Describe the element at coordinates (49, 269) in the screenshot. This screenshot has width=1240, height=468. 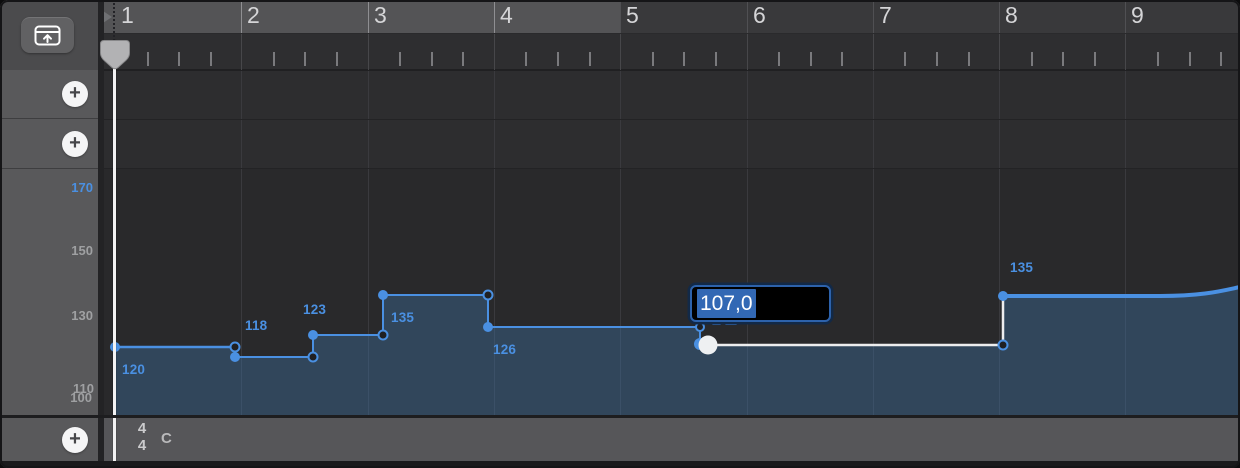
I see `global-tracks-header-area: + + 170 150 130 110 100 +` at that location.